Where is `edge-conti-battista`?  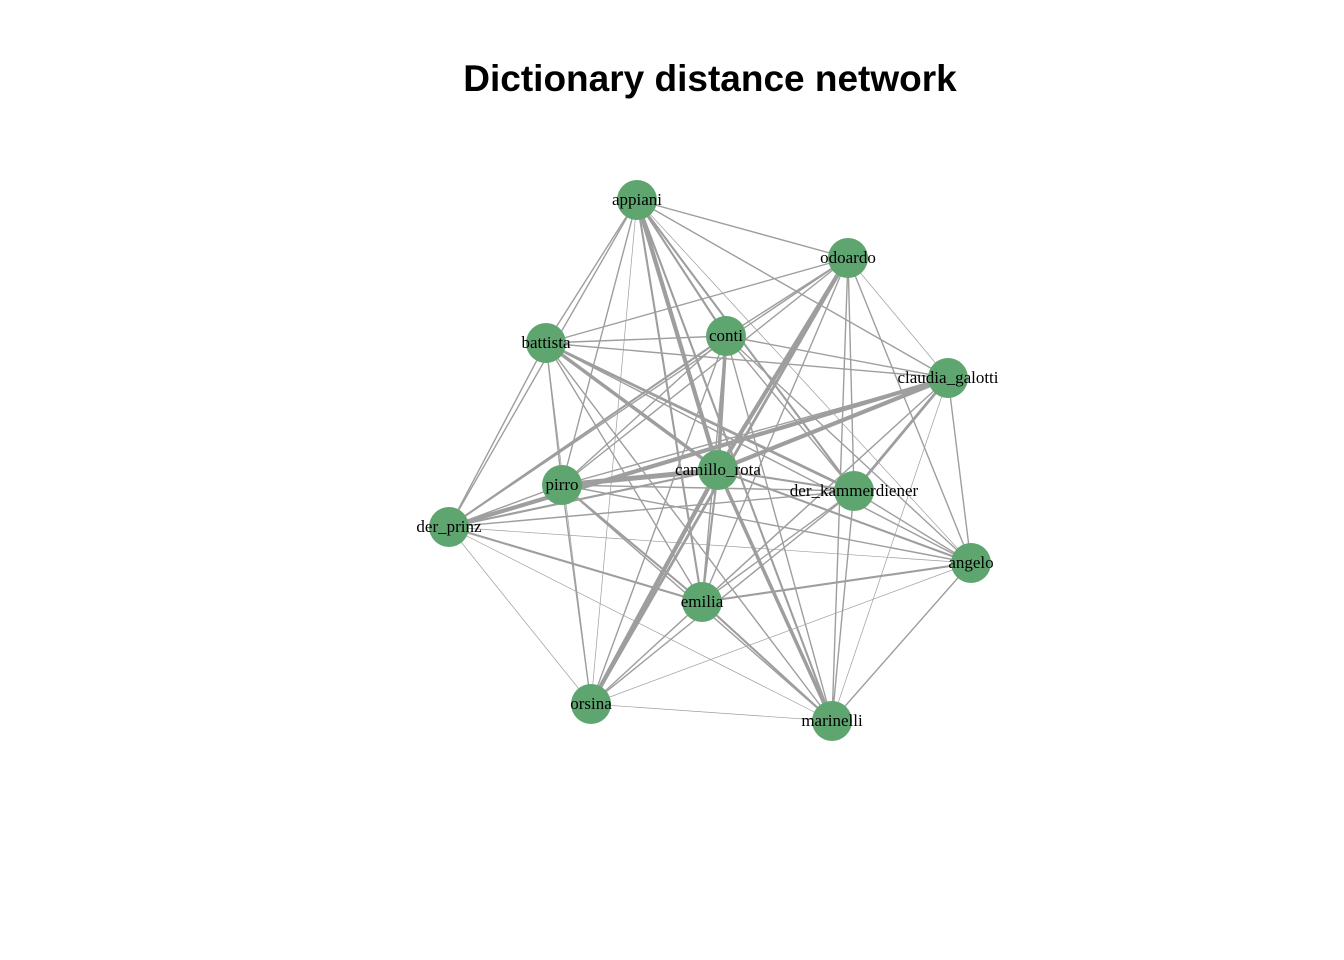
edge-conti-battista is located at coordinates (636, 339).